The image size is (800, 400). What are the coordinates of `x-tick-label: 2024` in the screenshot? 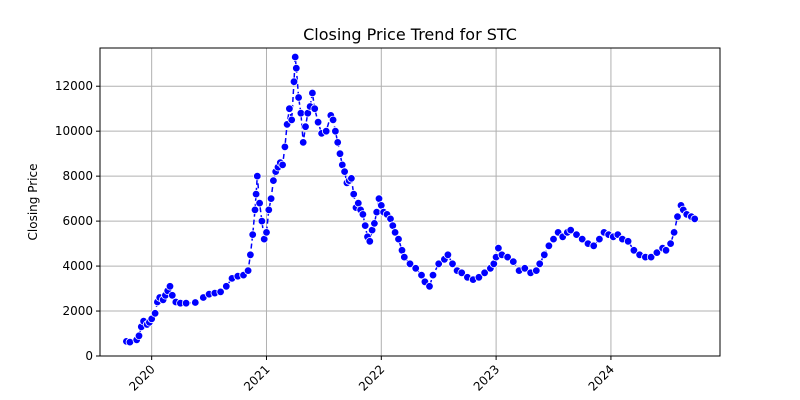 It's located at (601, 377).